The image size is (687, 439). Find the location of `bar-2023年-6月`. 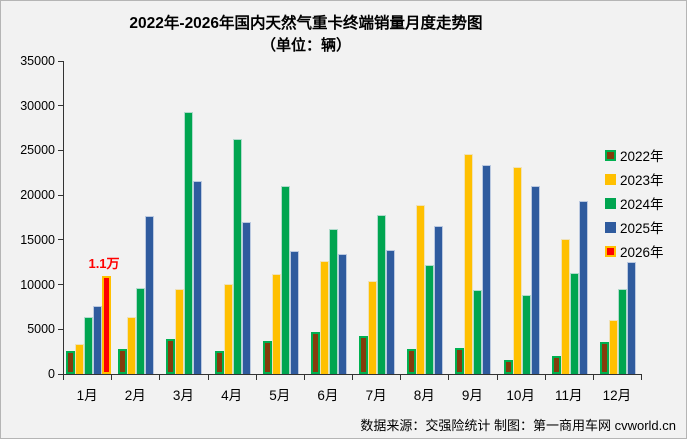

bar-2023年-6月 is located at coordinates (324, 317).